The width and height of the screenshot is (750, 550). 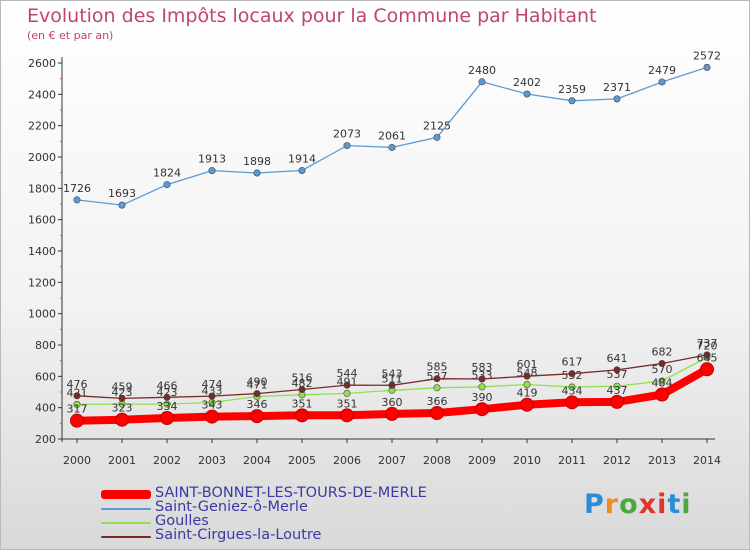 I want to click on y-tick-label: 1000, so click(x=42, y=314).